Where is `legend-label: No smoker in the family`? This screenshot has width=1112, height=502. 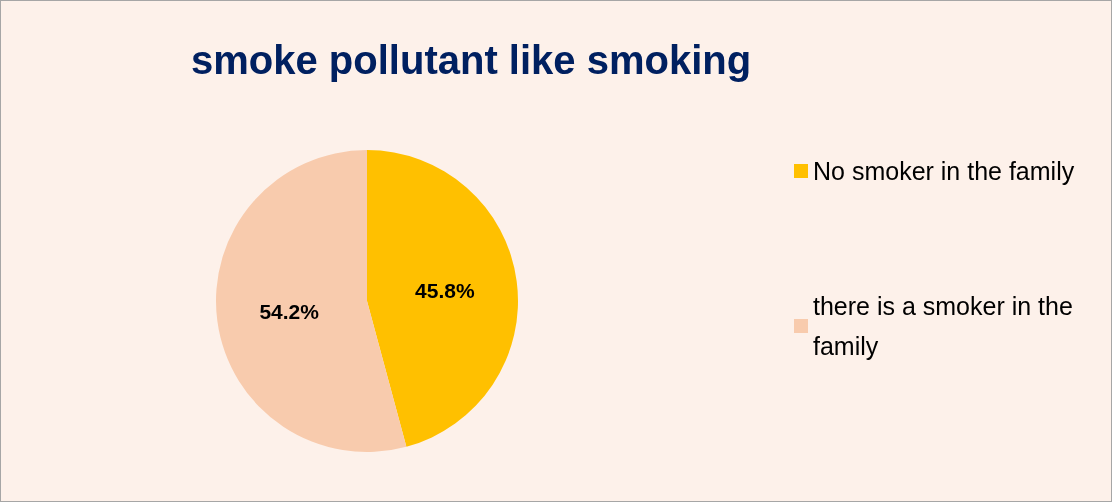
legend-label: No smoker in the family is located at coordinates (944, 171).